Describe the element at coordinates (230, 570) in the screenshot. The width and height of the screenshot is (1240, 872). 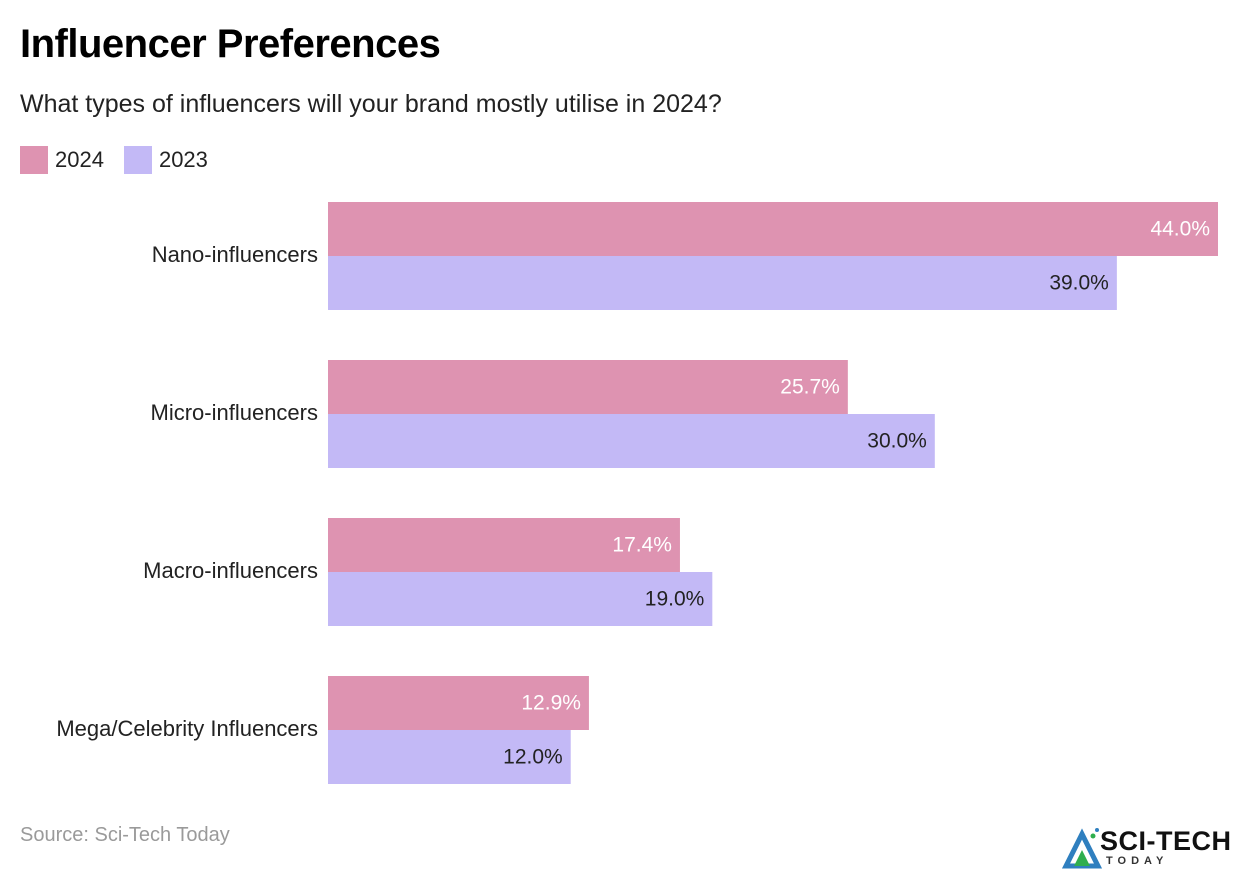
I see `category-label: Macro-influencers` at that location.